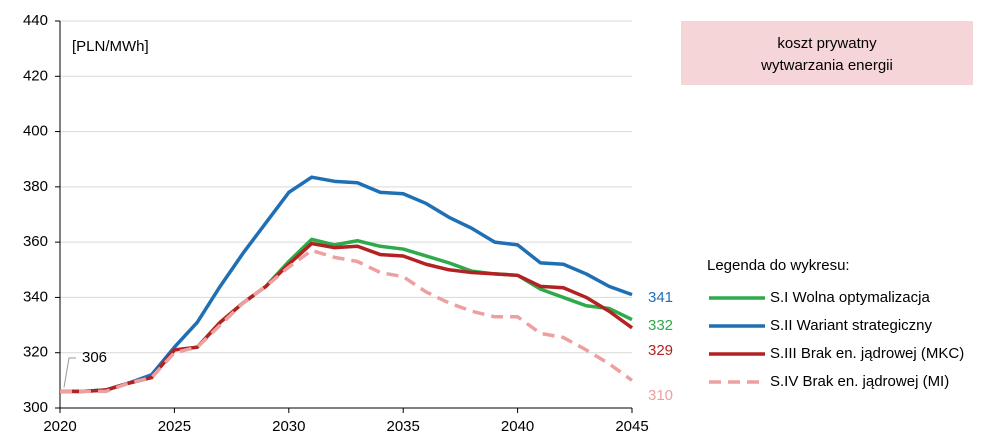  I want to click on x-tick-label: 2025, so click(174, 426).